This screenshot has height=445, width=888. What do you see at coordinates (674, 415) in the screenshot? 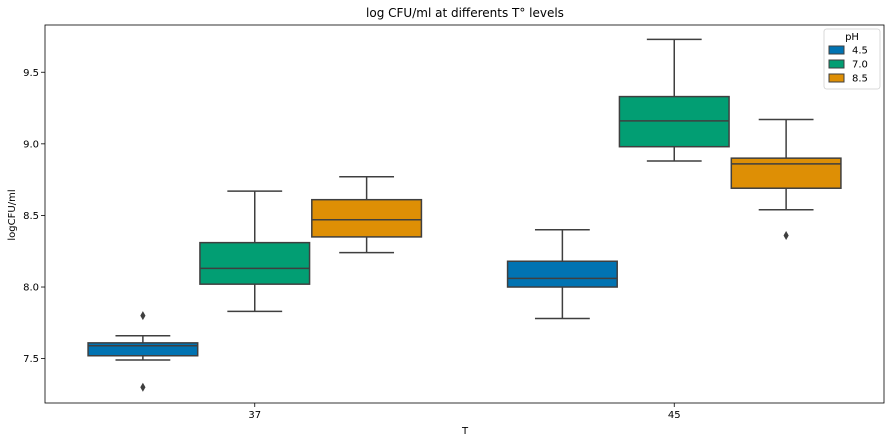
I see `x-tick-label: 45` at bounding box center [674, 415].